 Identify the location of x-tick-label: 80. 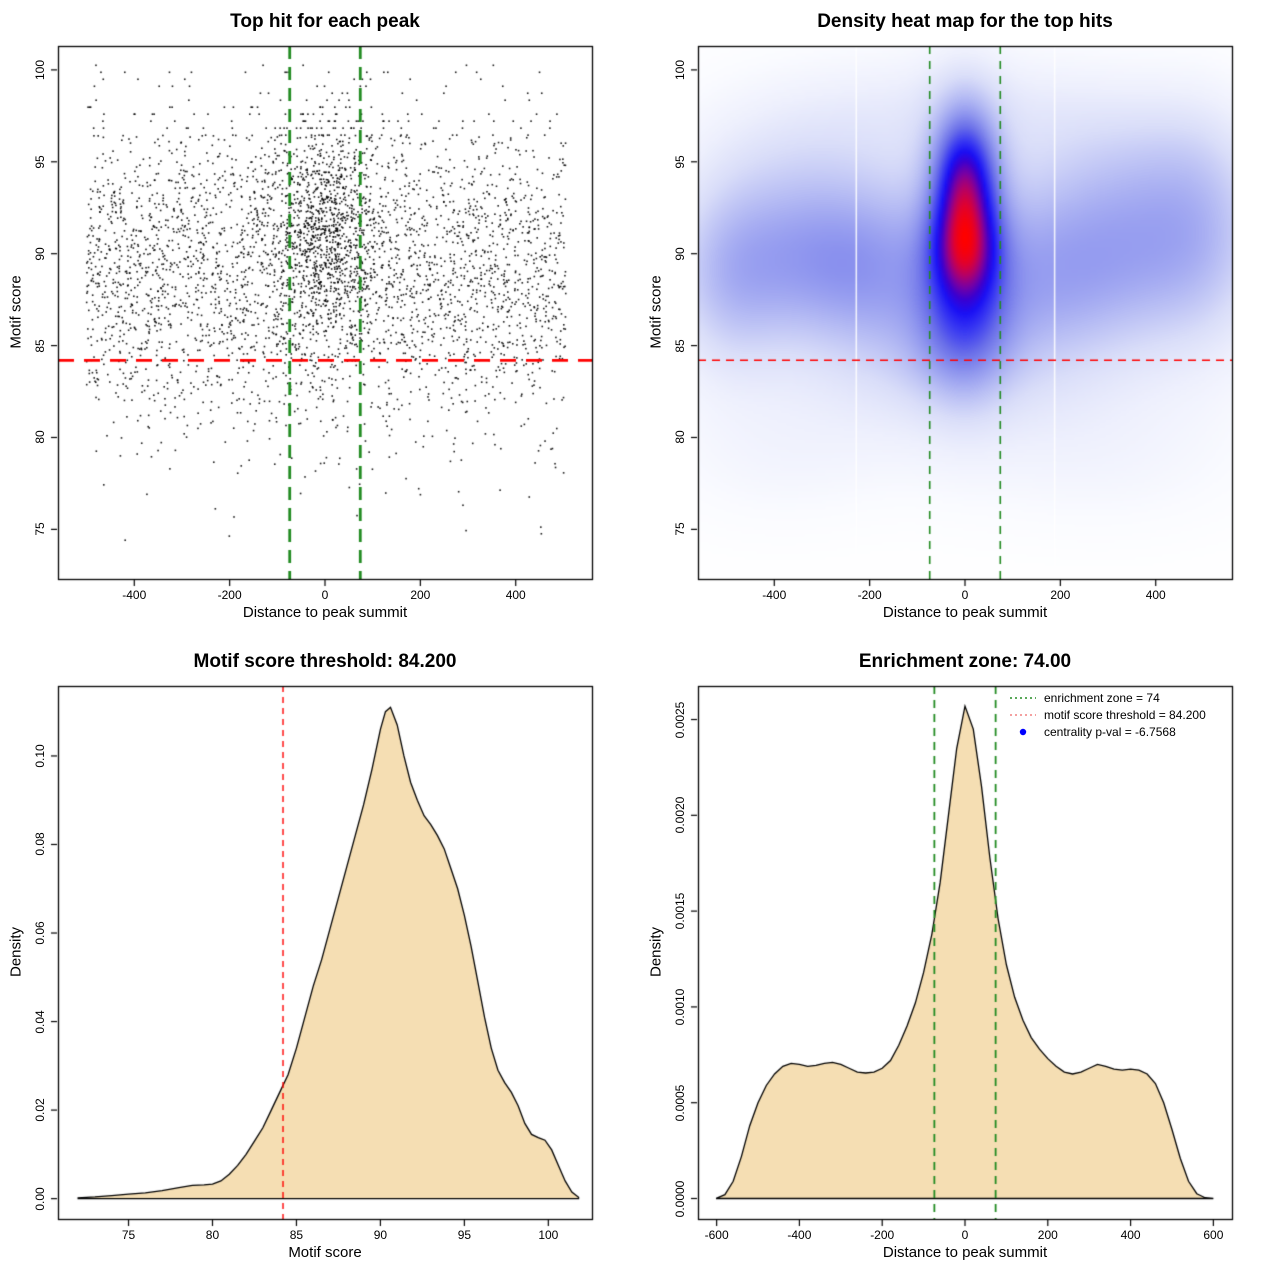
(212, 1235).